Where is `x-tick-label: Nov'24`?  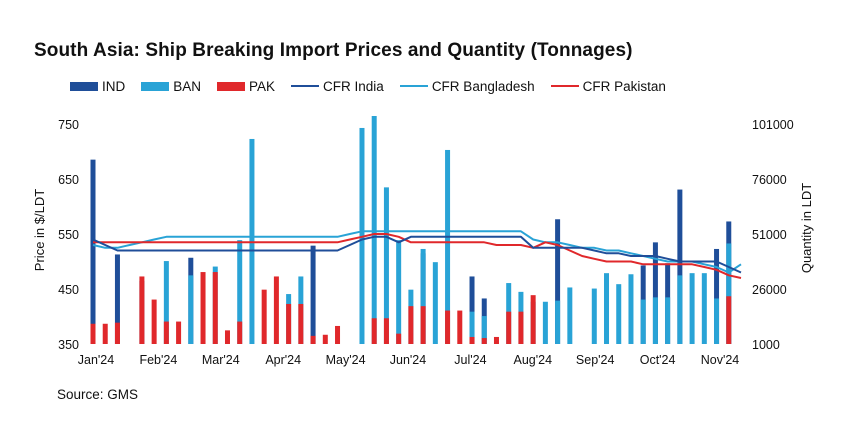
x-tick-label: Nov'24 is located at coordinates (720, 360).